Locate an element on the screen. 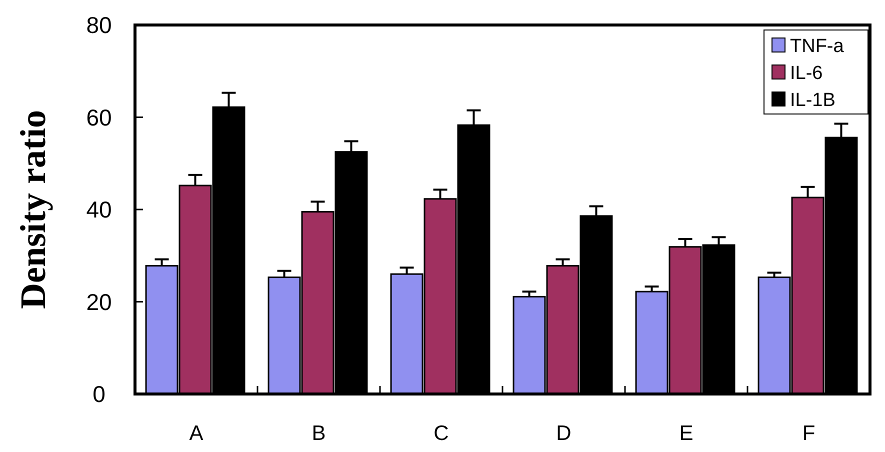  x-tick-label: B is located at coordinates (319, 433).